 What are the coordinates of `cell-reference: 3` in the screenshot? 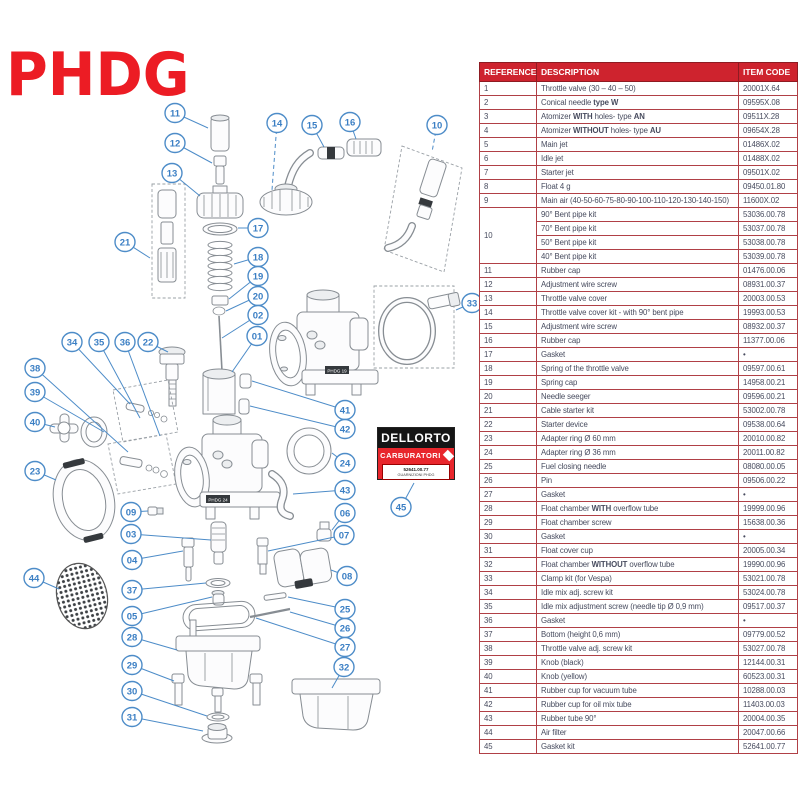 It's located at (508, 116).